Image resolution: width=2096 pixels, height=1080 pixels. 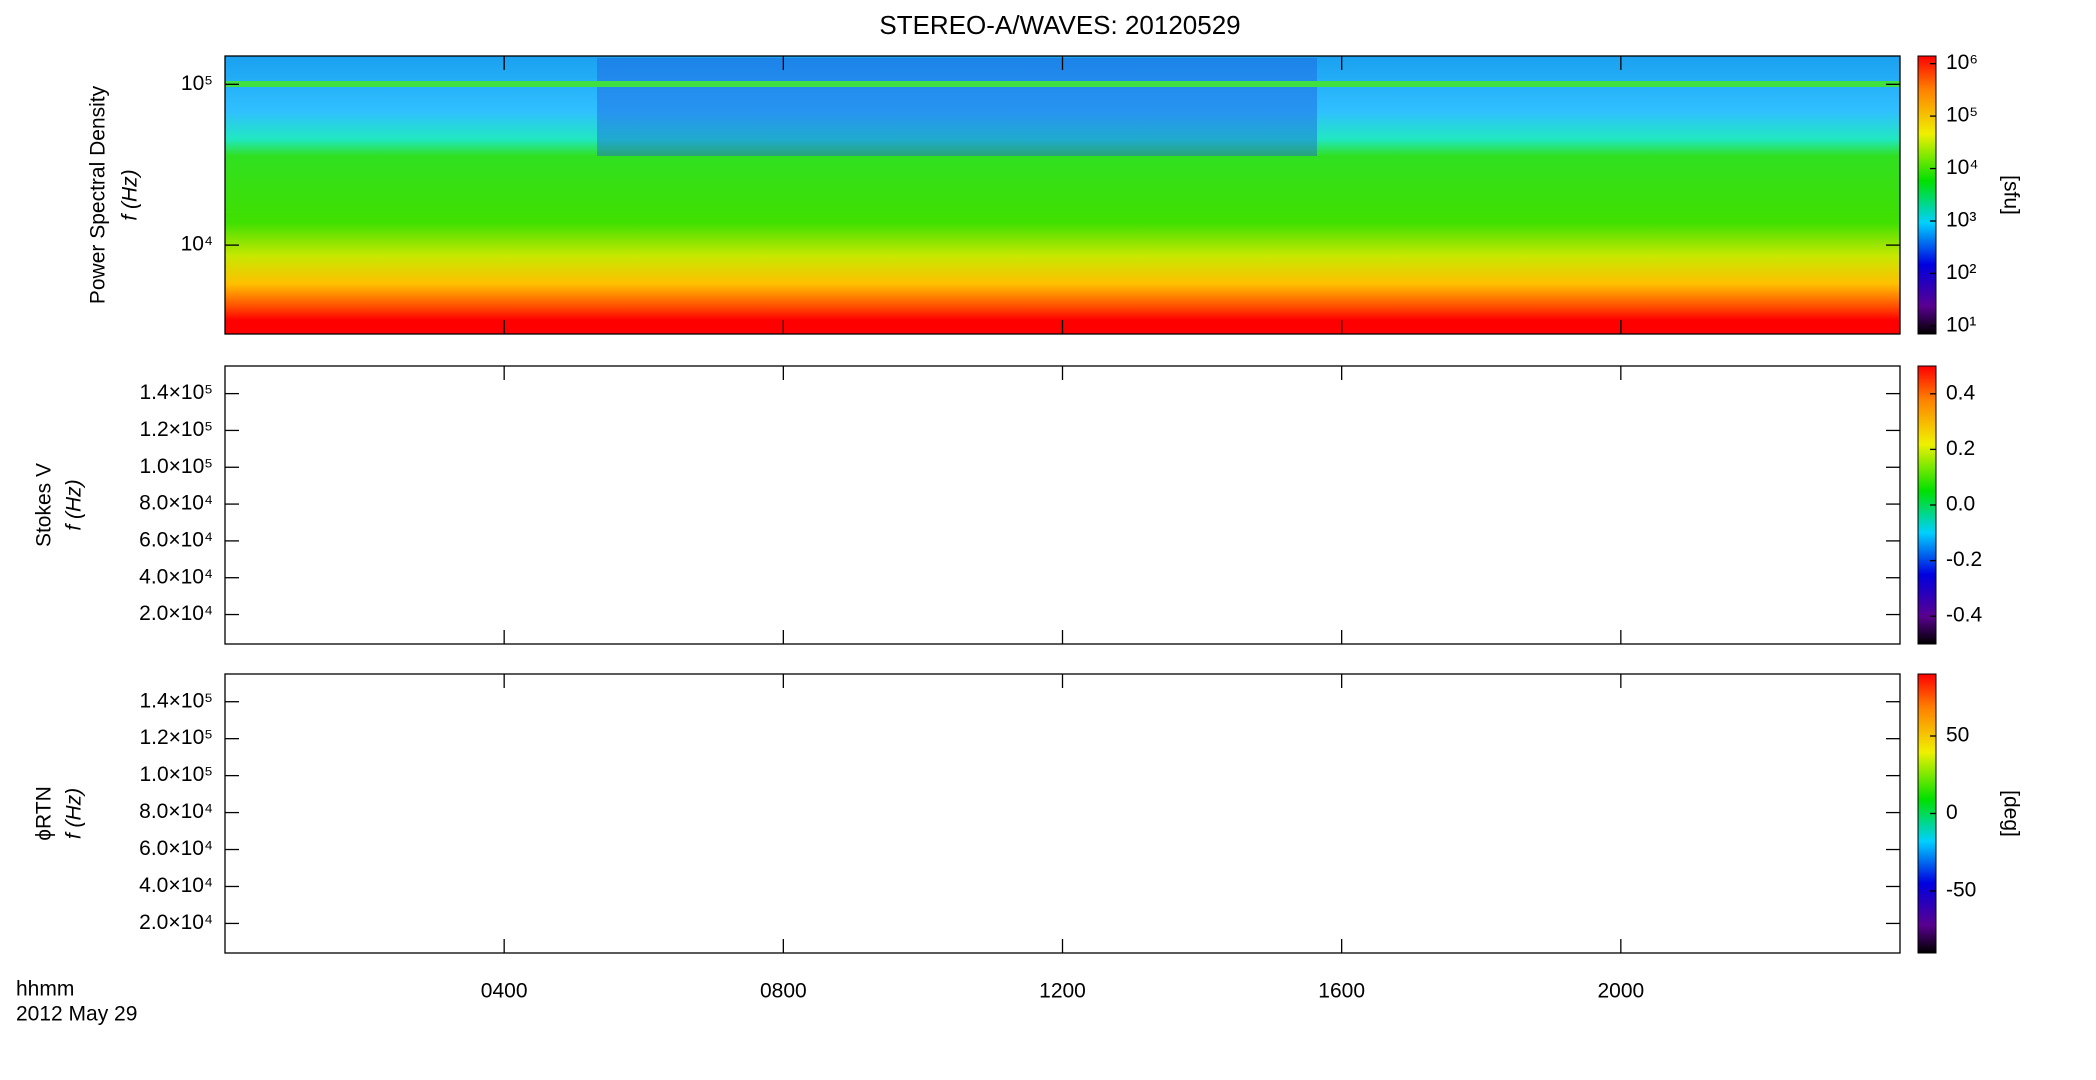 I want to click on x-tick-label: 1600, so click(x=1341, y=991).